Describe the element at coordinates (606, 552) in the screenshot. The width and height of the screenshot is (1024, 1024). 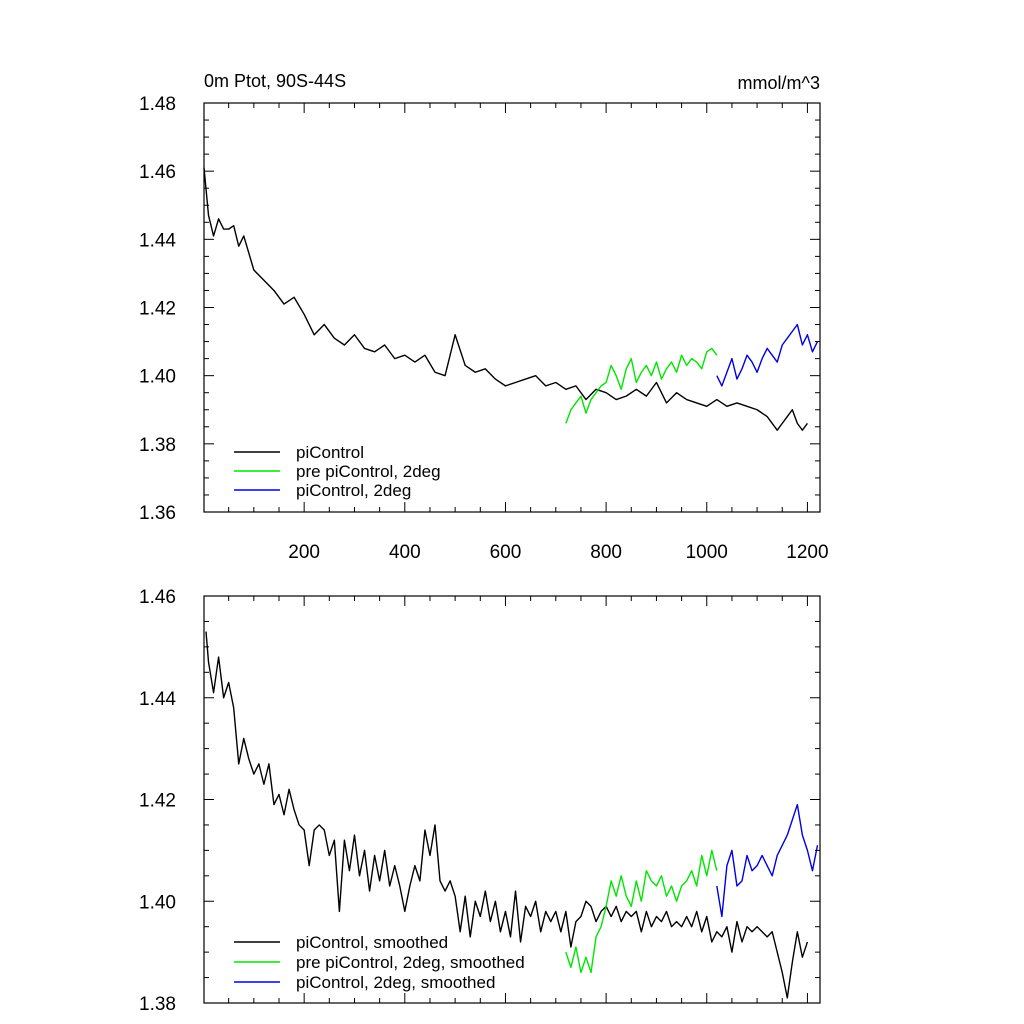
I see `x-tick-label: 800` at that location.